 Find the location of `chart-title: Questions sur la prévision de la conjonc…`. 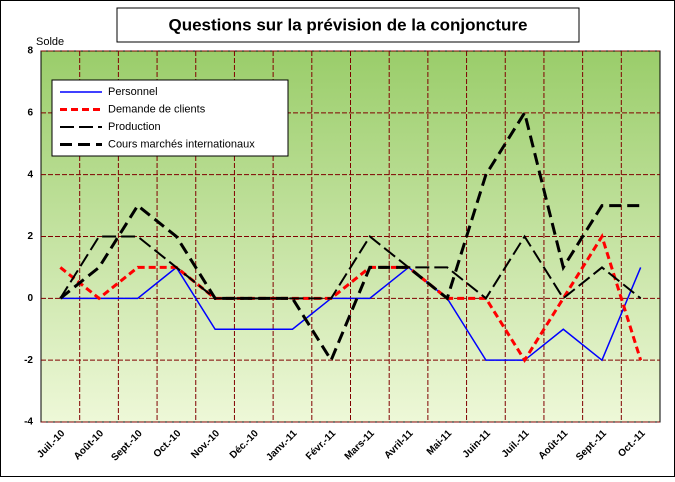

chart-title: Questions sur la prévision de la conjonc… is located at coordinates (348, 24).